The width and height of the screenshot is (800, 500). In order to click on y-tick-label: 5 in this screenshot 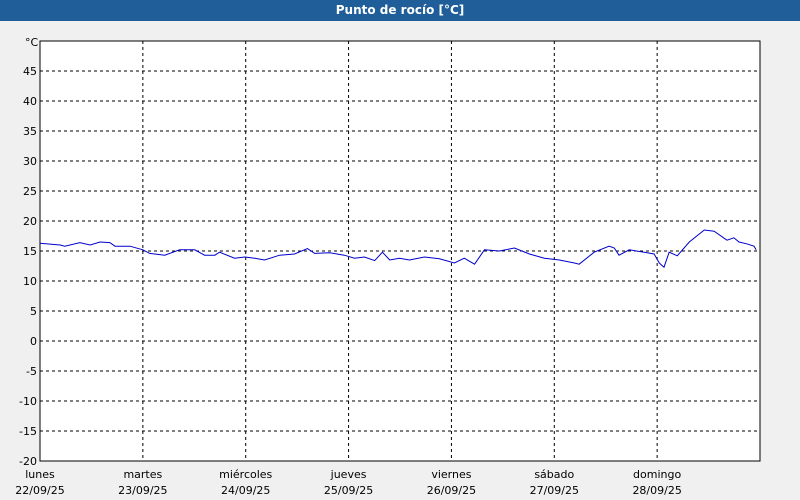, I will do `click(33, 311)`.